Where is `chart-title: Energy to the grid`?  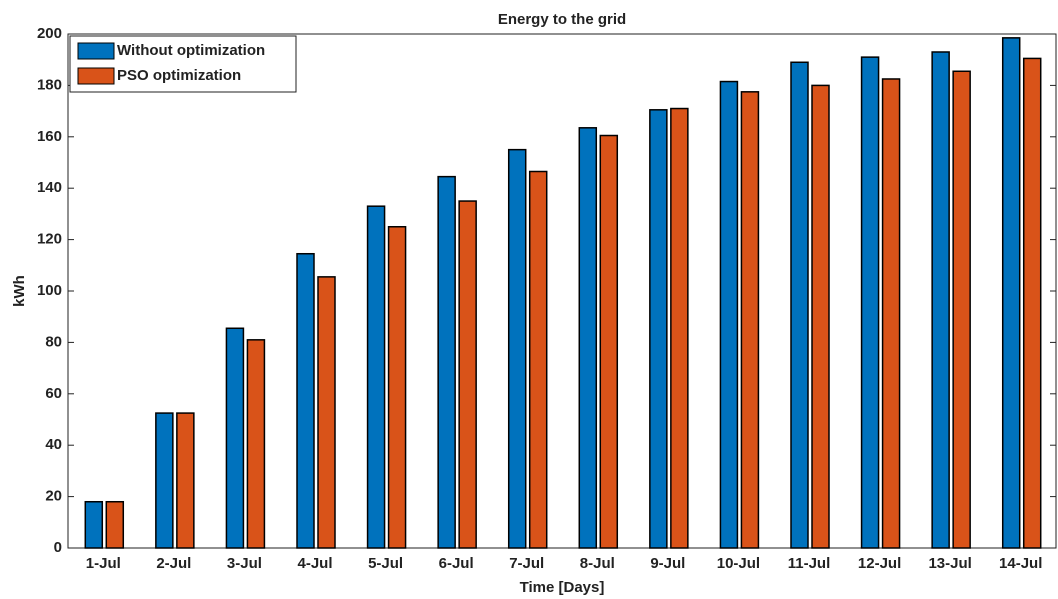
chart-title: Energy to the grid is located at coordinates (562, 19).